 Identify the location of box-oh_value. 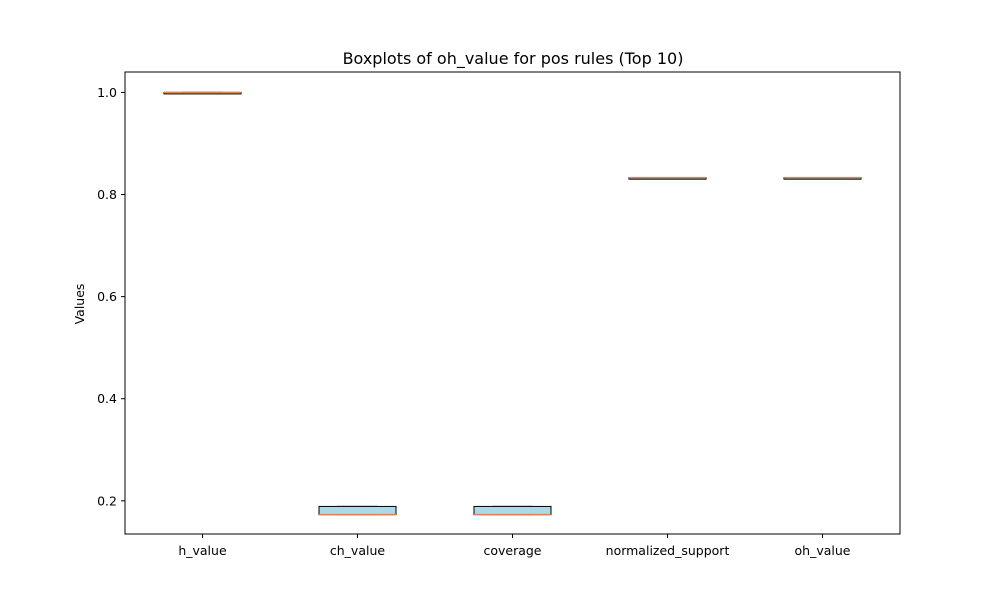
(822, 178).